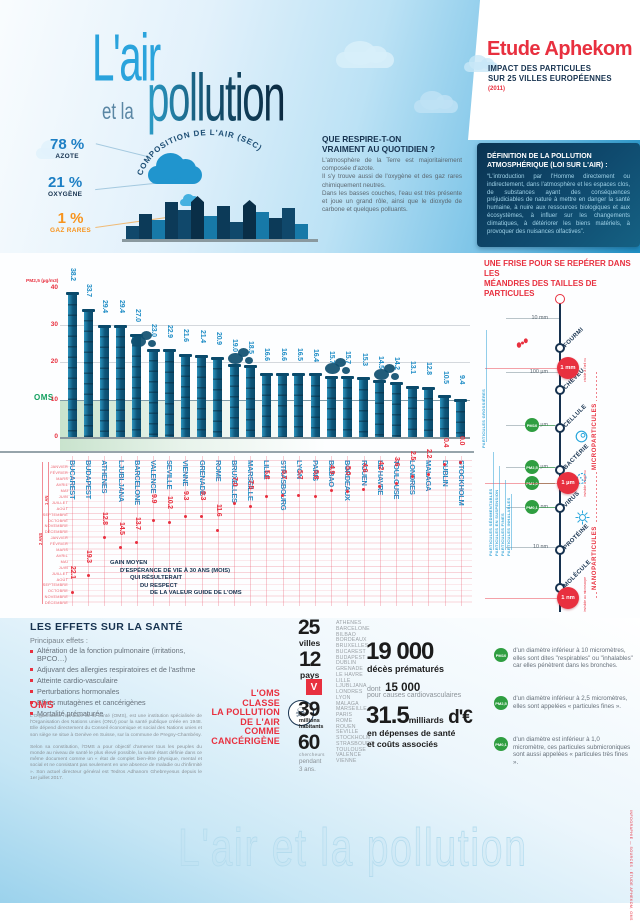  I want to click on composition-curved-label: COMPOSITION DE L'AIR (SEC), so click(199, 152).